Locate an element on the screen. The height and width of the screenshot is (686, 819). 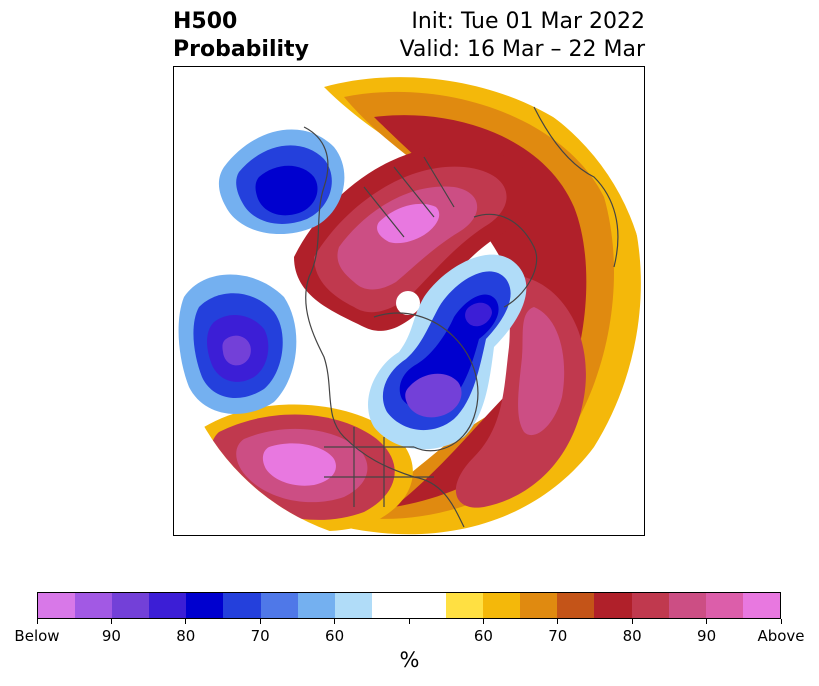
colorbar-tick-label: Above is located at coordinates (781, 636).